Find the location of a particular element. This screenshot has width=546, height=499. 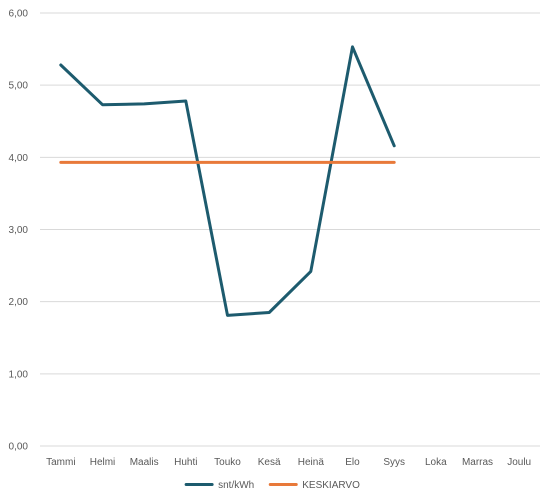

legend-item: snt/kWh is located at coordinates (219, 485).